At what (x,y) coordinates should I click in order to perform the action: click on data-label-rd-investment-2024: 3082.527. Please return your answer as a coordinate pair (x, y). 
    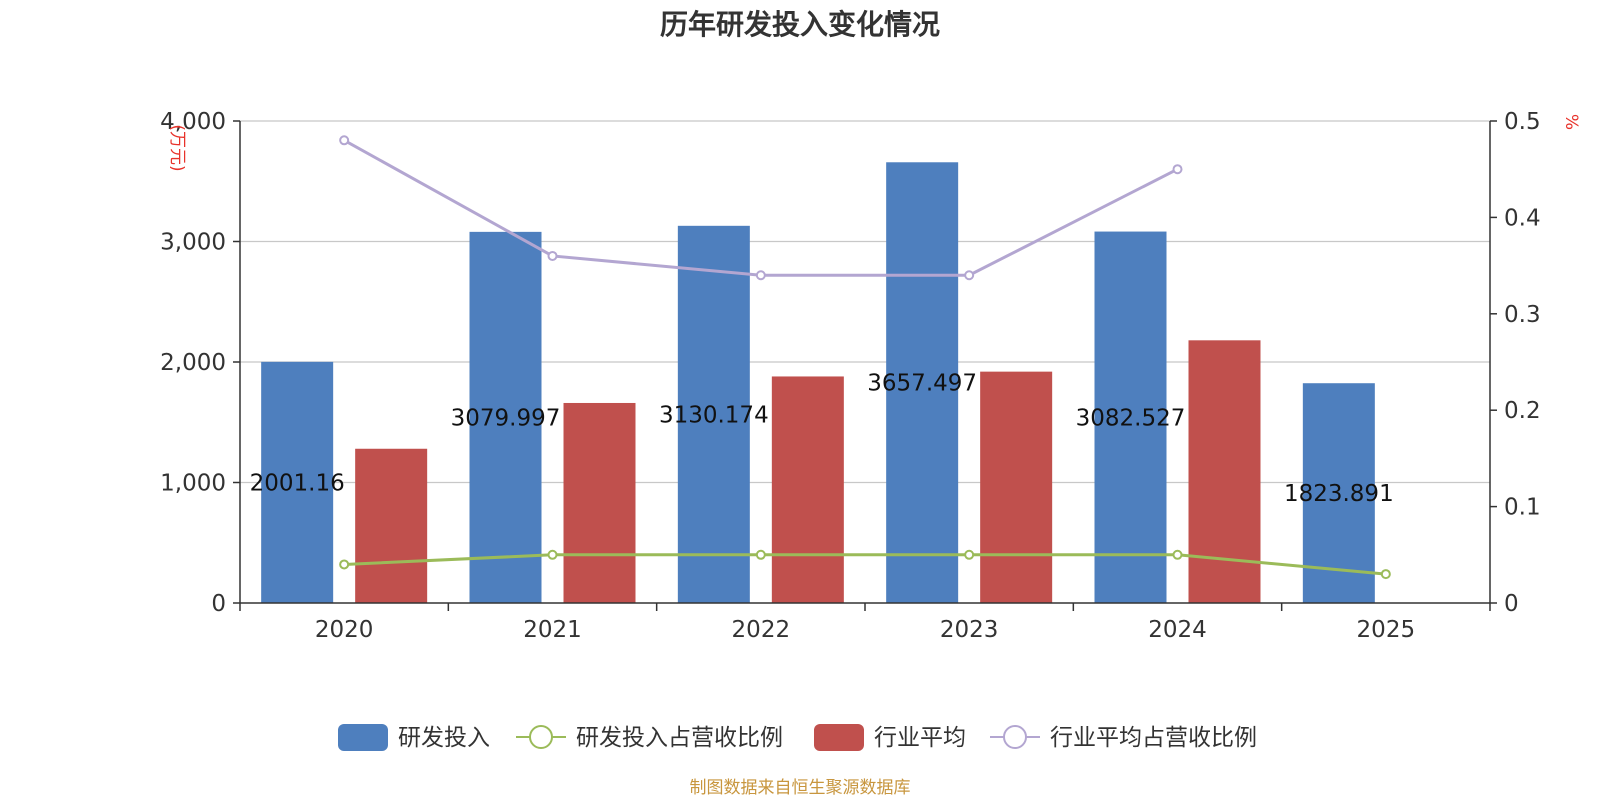
    Looking at the image, I should click on (1131, 418).